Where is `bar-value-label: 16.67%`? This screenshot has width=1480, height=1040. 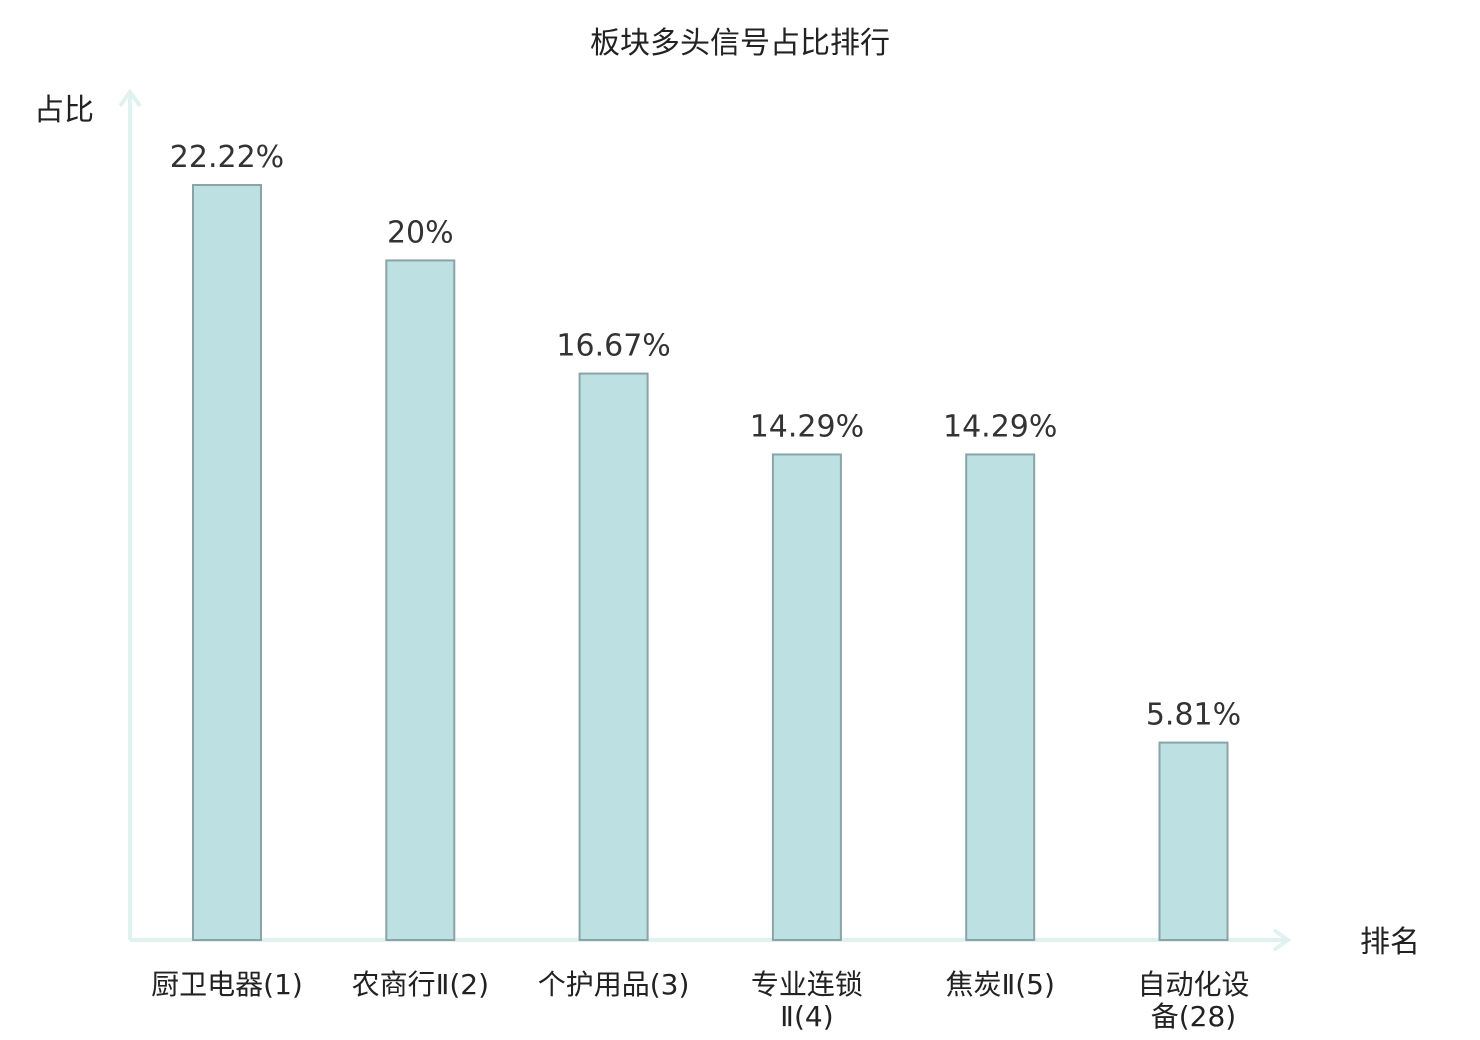
bar-value-label: 16.67% is located at coordinates (613, 346).